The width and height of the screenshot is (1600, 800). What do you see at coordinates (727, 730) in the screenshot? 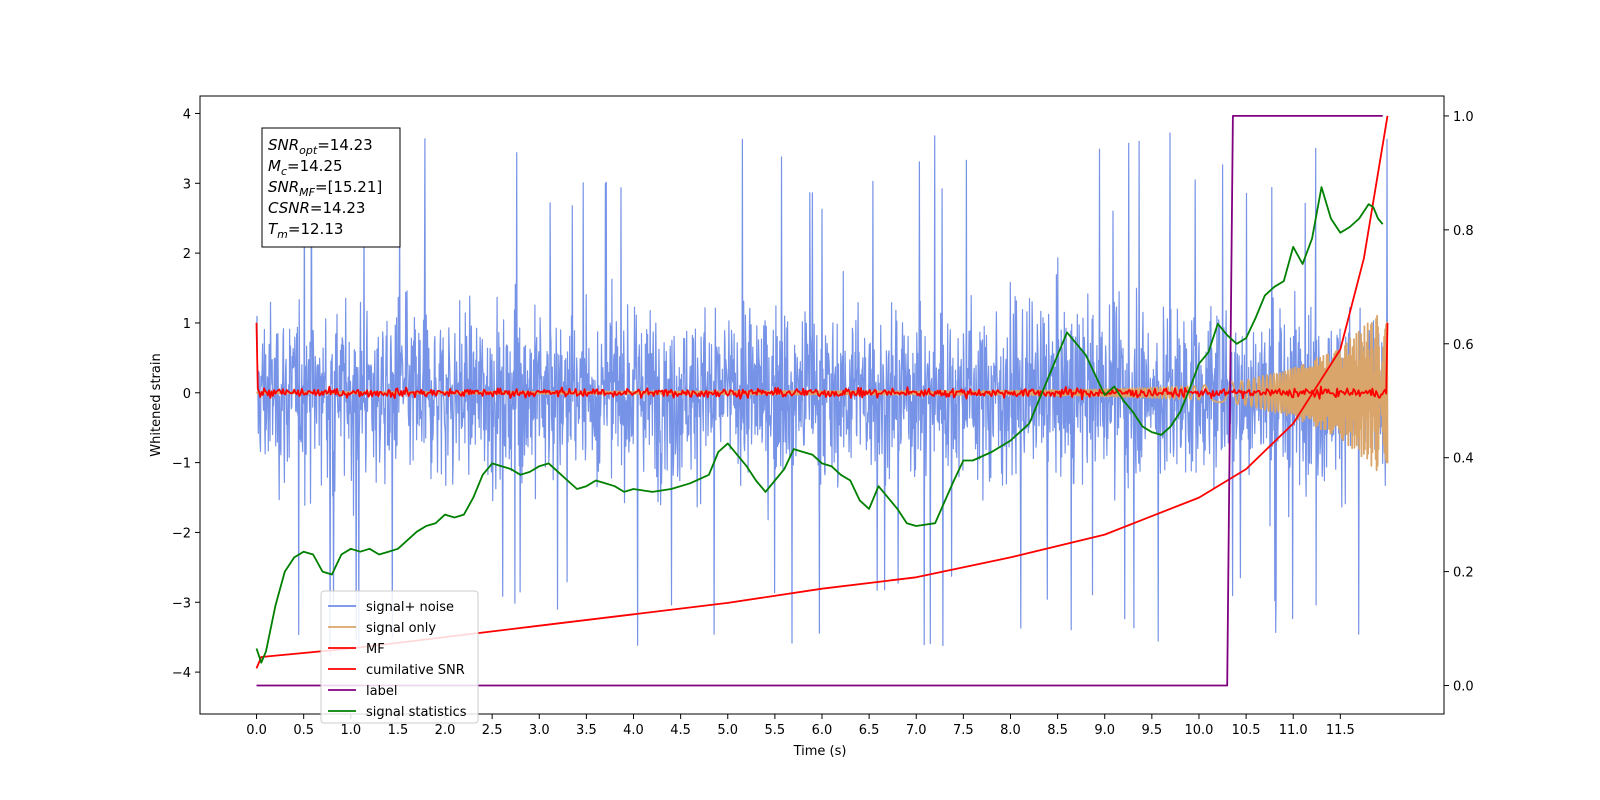
I see `x-tick-label: 5.0` at bounding box center [727, 730].